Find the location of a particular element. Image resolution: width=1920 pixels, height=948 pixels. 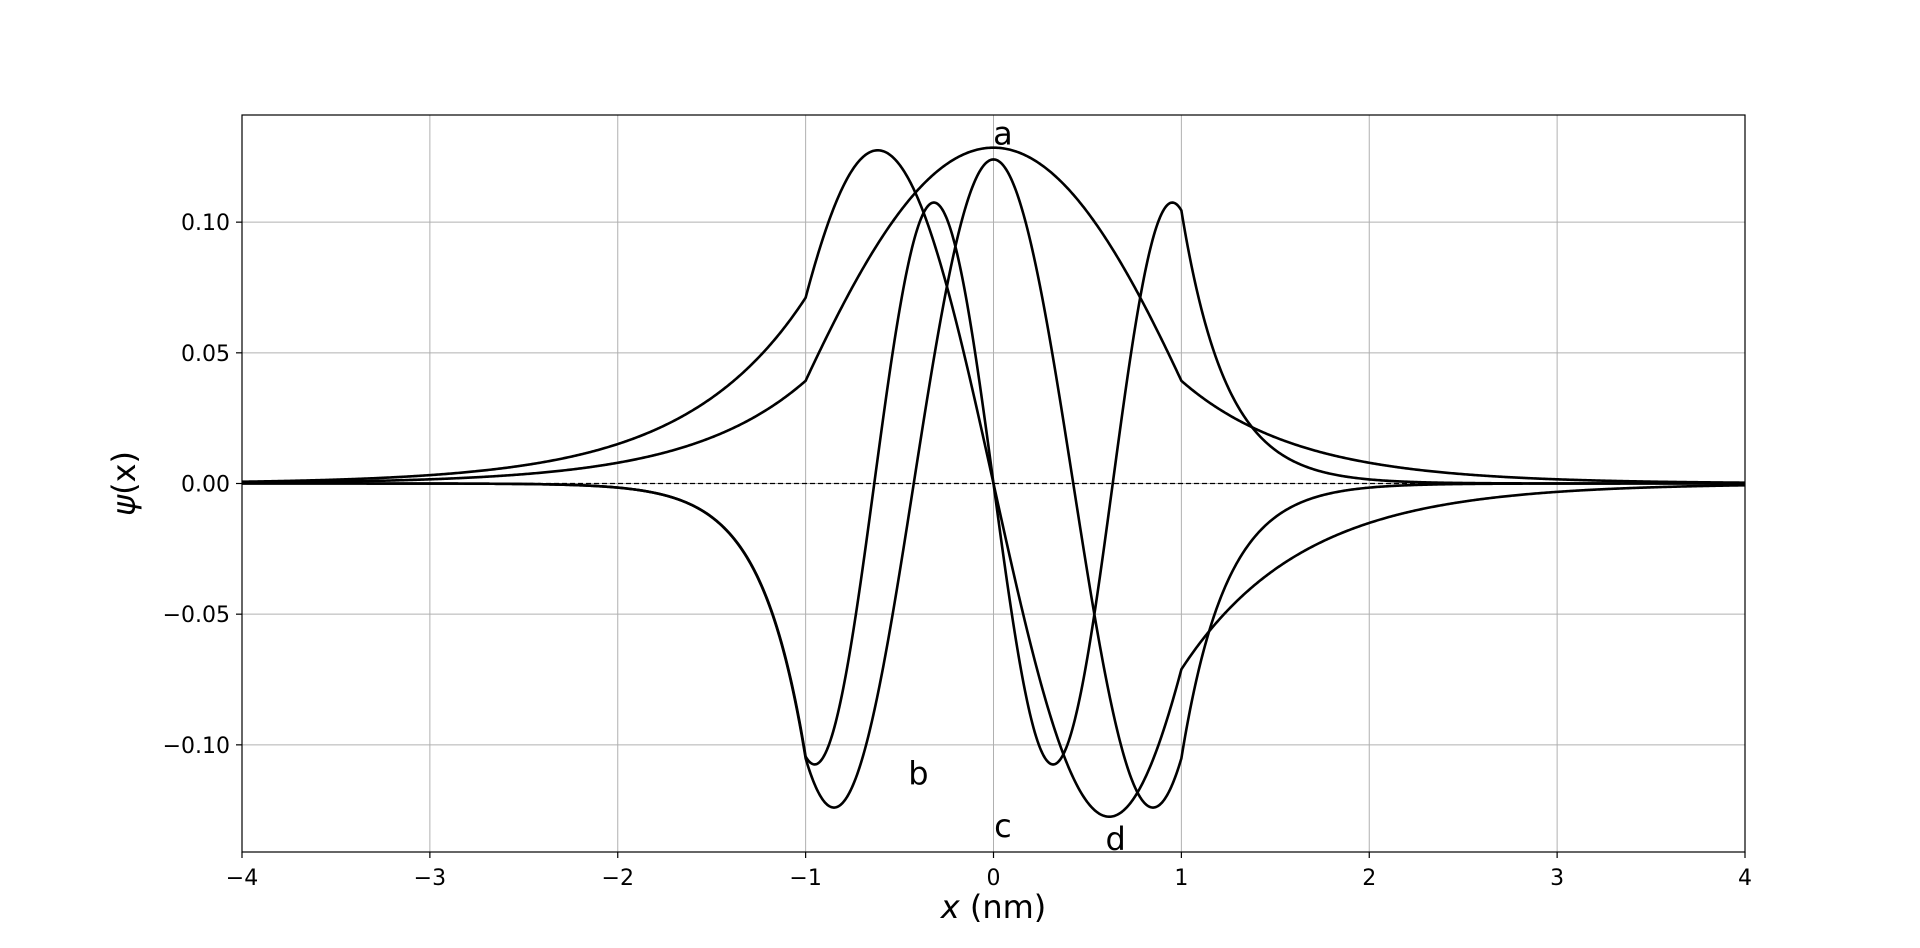

x-tick-label: 3 is located at coordinates (1557, 878).